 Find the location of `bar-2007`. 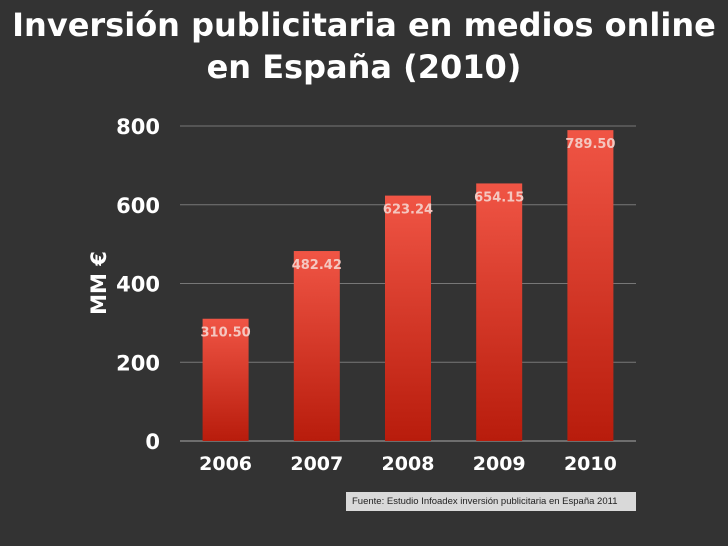

bar-2007 is located at coordinates (316, 346).